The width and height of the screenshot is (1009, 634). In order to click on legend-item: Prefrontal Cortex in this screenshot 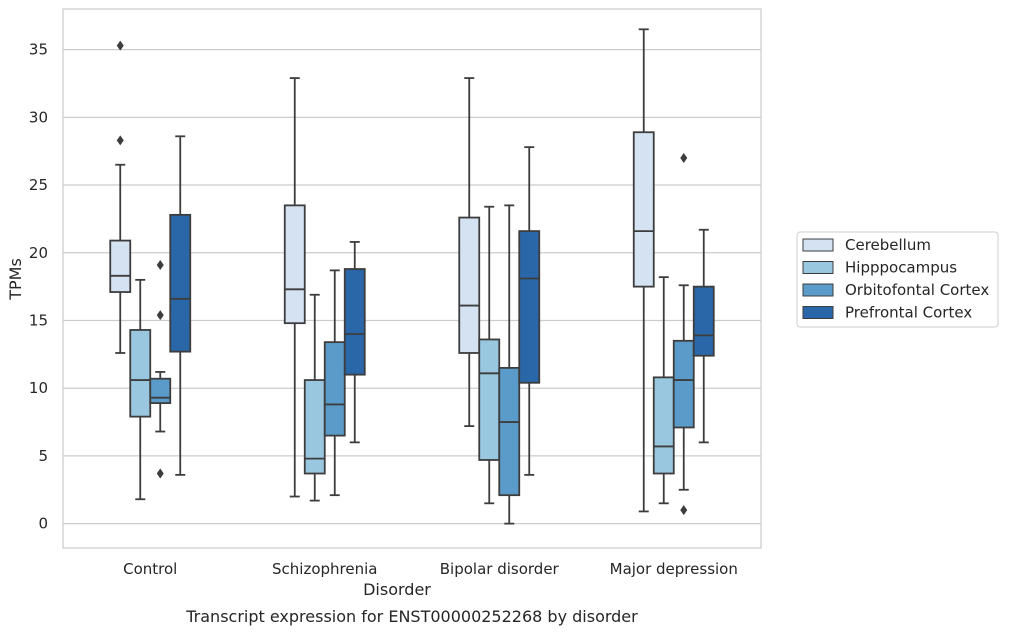, I will do `click(887, 313)`.